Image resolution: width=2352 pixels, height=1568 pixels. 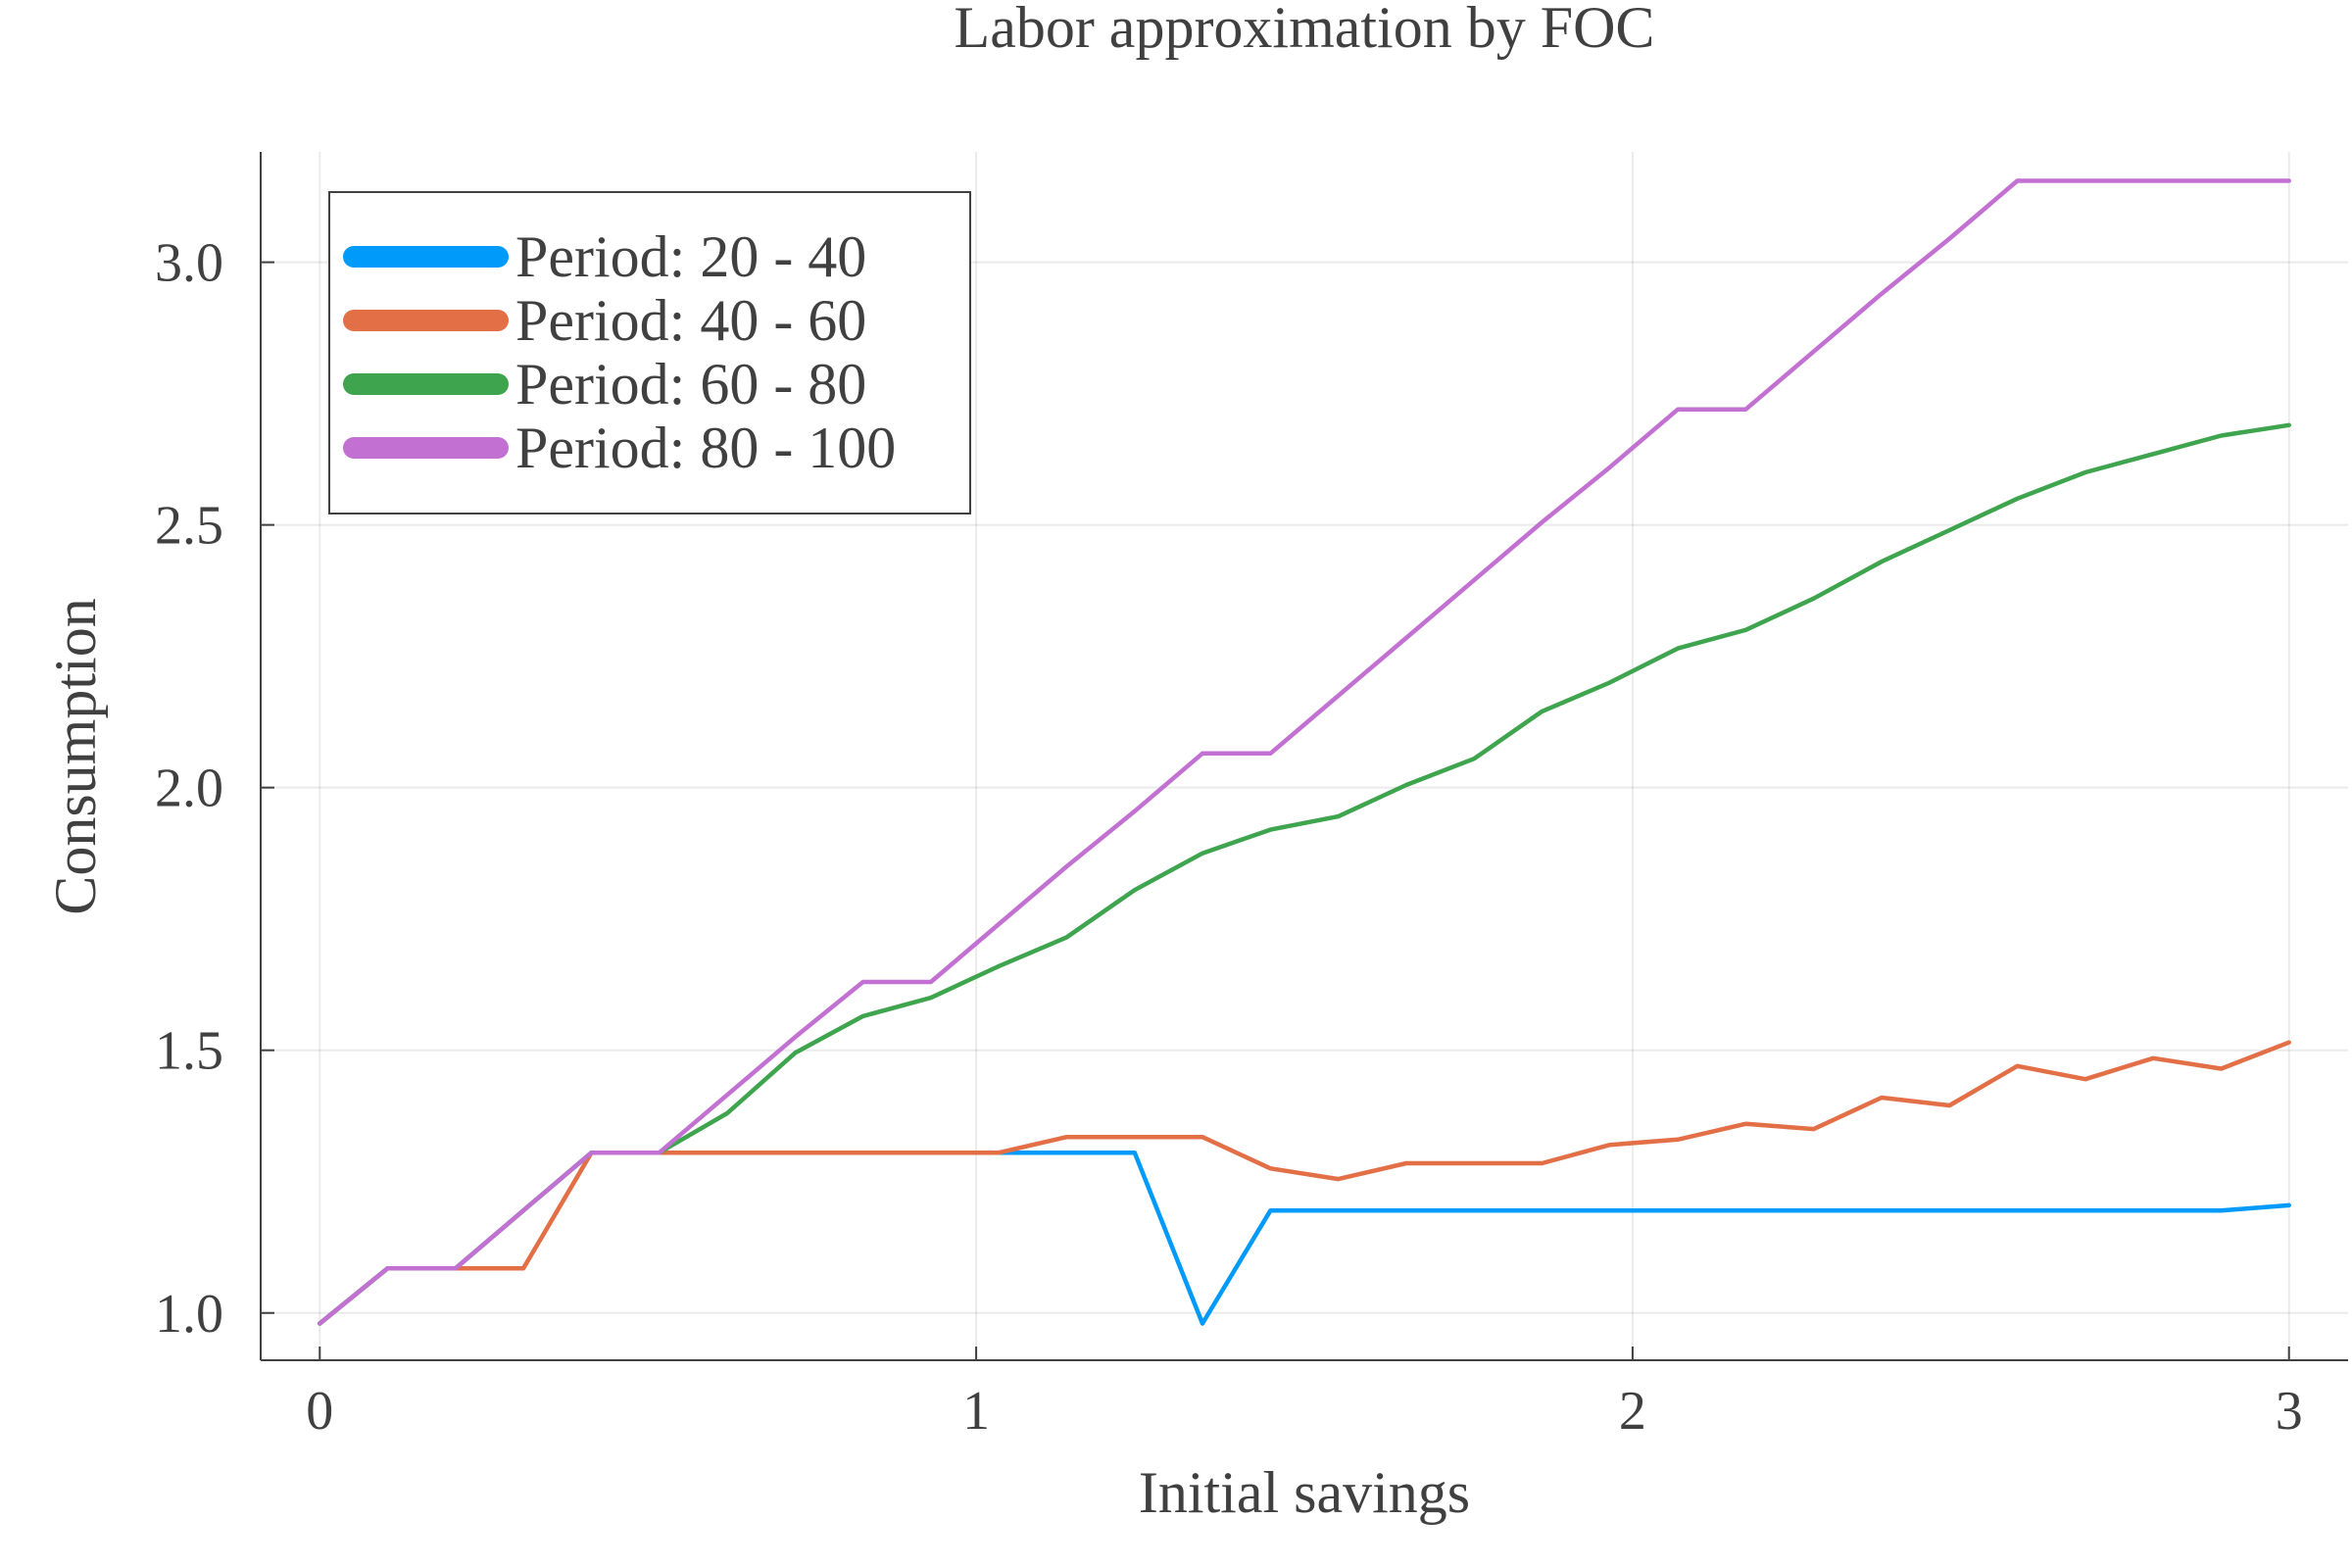 What do you see at coordinates (690, 384) in the screenshot?
I see `legend-label: Period: 60 - 80` at bounding box center [690, 384].